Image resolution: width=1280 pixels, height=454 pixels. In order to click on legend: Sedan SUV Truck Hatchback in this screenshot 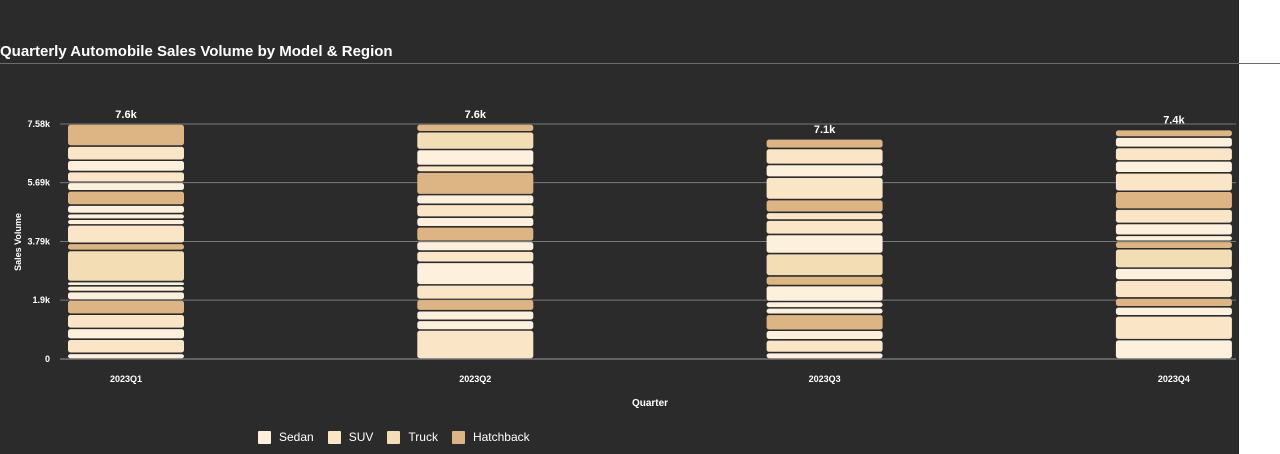, I will do `click(401, 437)`.